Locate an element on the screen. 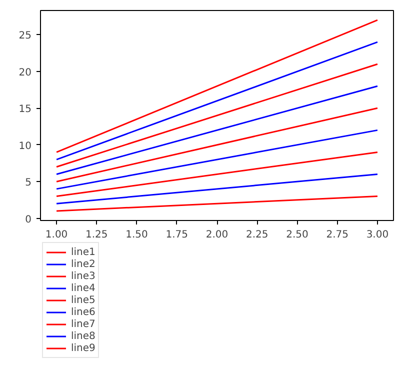  legend-label: line6 is located at coordinates (83, 312).